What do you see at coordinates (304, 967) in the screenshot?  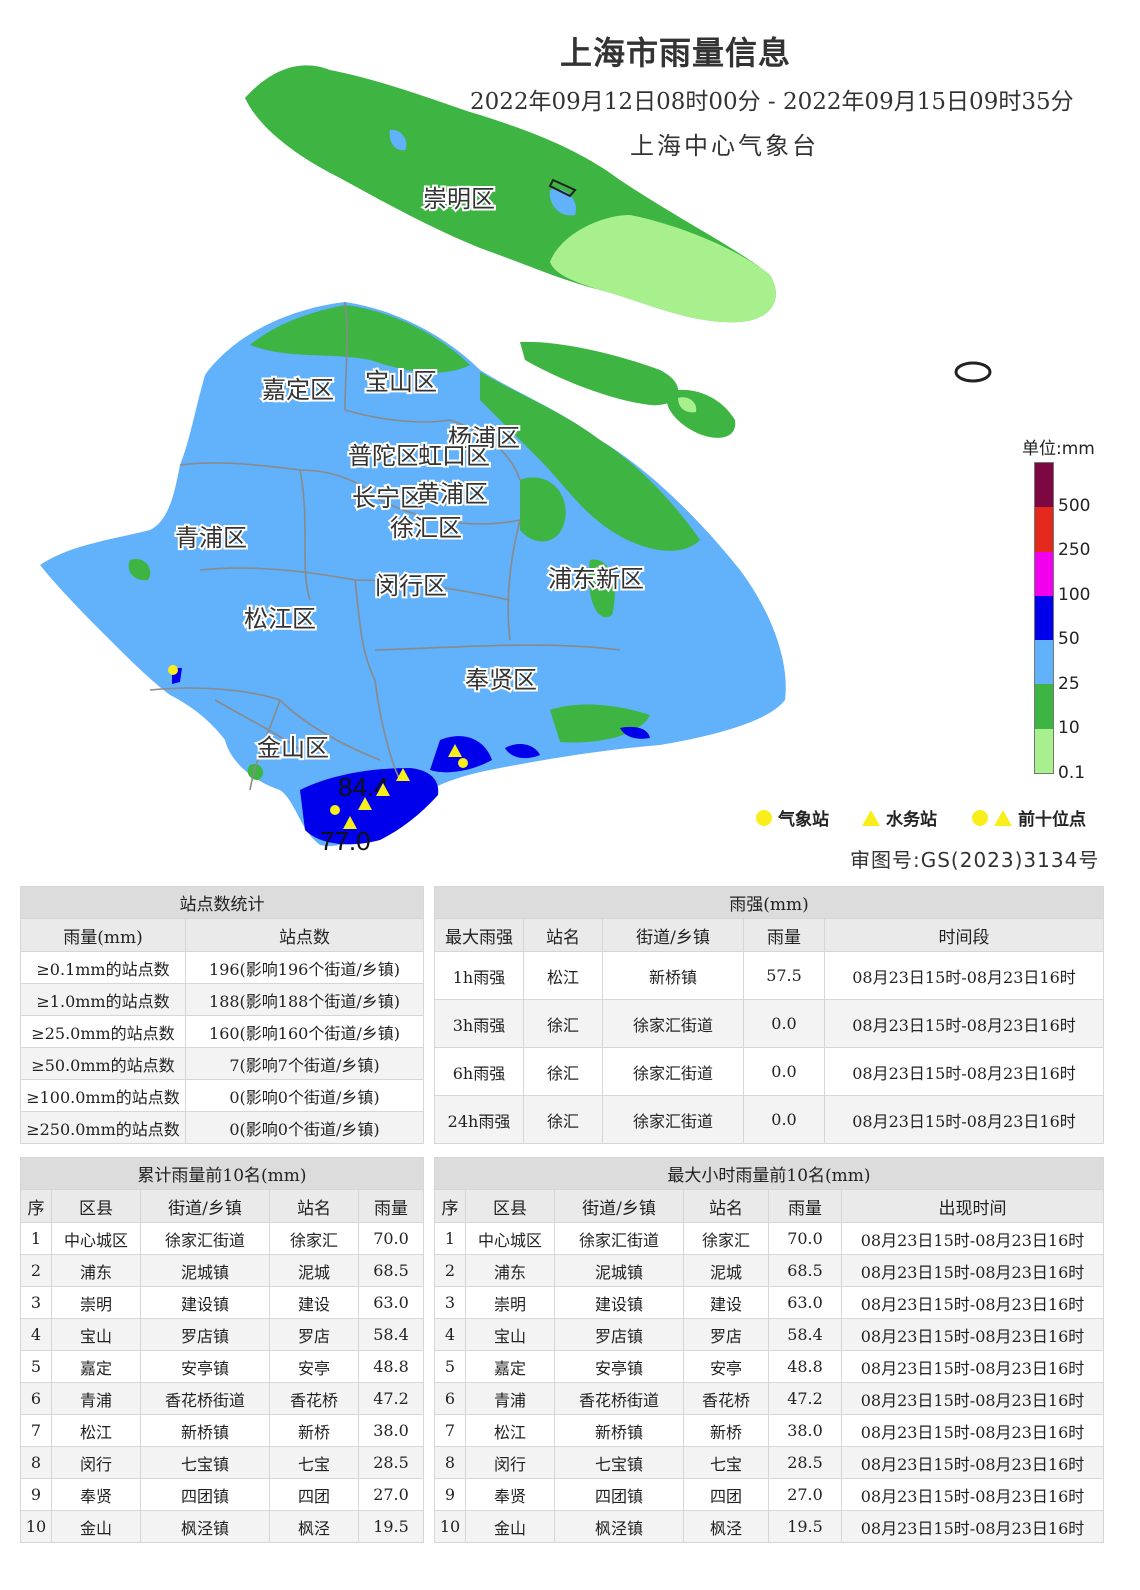 I see `table-cell: 196(影响196个街道/乡镇)` at bounding box center [304, 967].